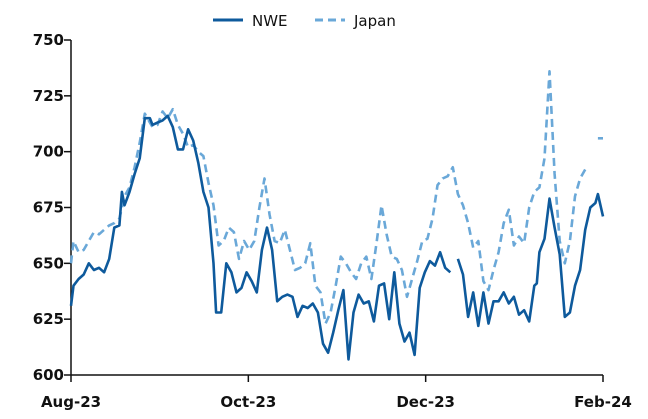  I want to click on y-tick-label-675: 675, so click(48, 208).